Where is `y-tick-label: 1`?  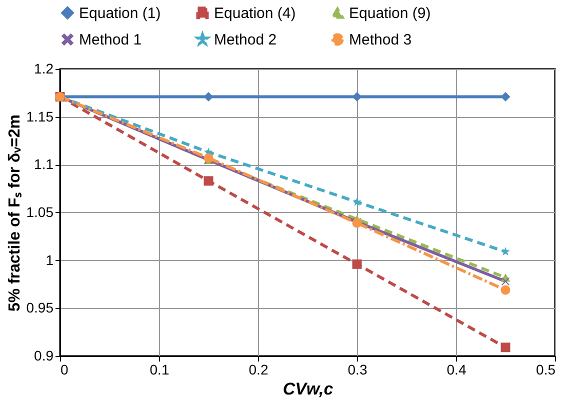 y-tick-label: 1 is located at coordinates (50, 260).